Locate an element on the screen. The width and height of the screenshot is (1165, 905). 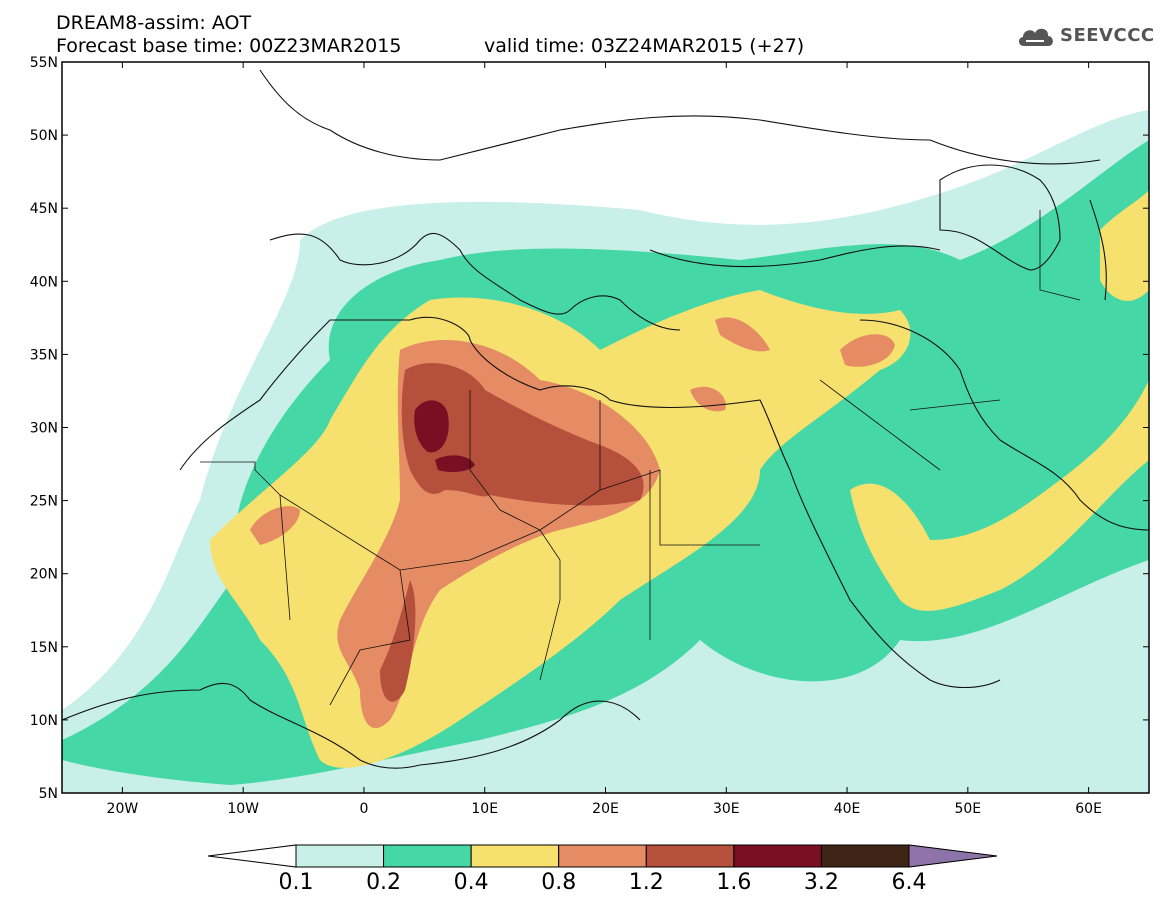
lon-label: 30E is located at coordinates (726, 809).